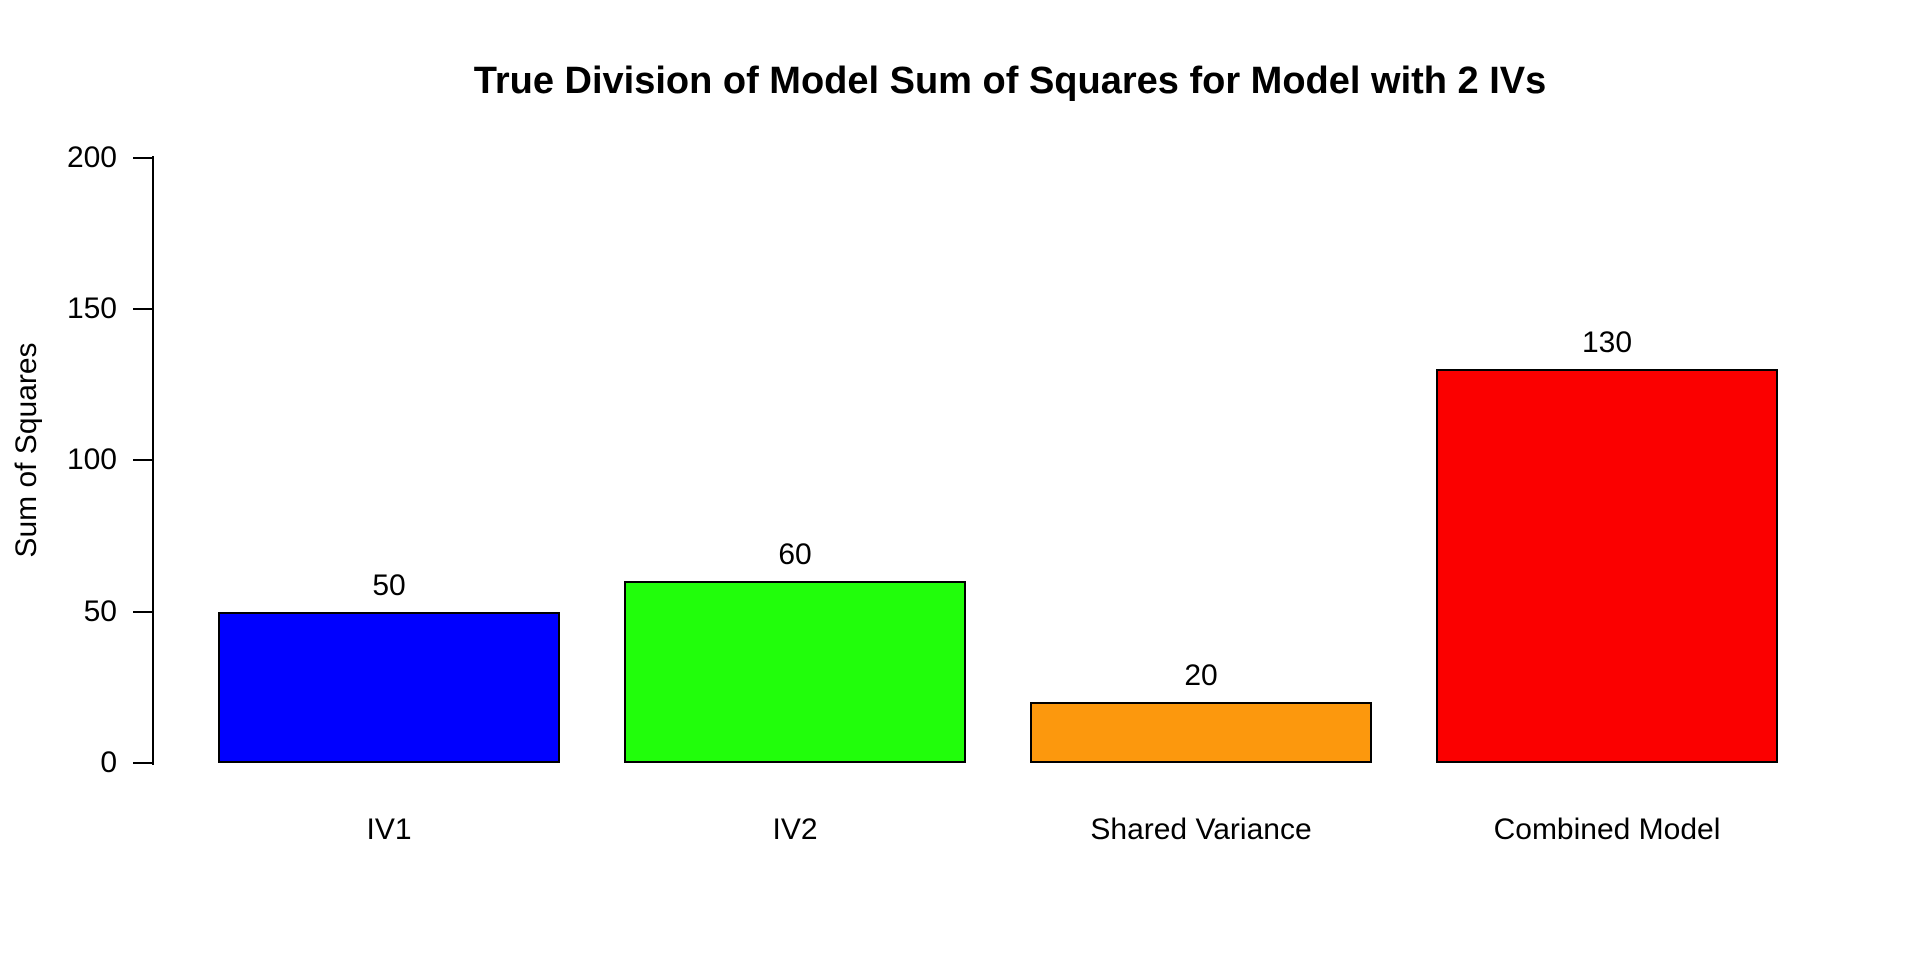 This screenshot has width=1920, height=960. I want to click on bar-shared-variance, so click(1201, 732).